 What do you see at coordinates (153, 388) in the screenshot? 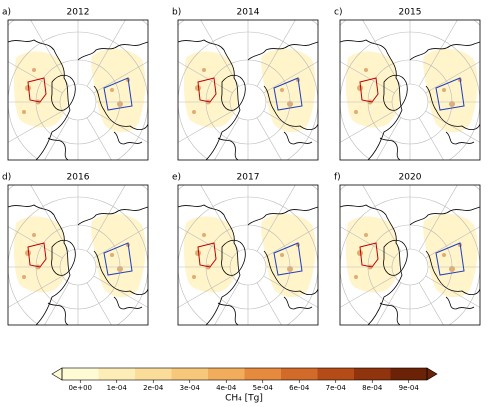
I see `colorbar-tick-label: 2e-04` at bounding box center [153, 388].